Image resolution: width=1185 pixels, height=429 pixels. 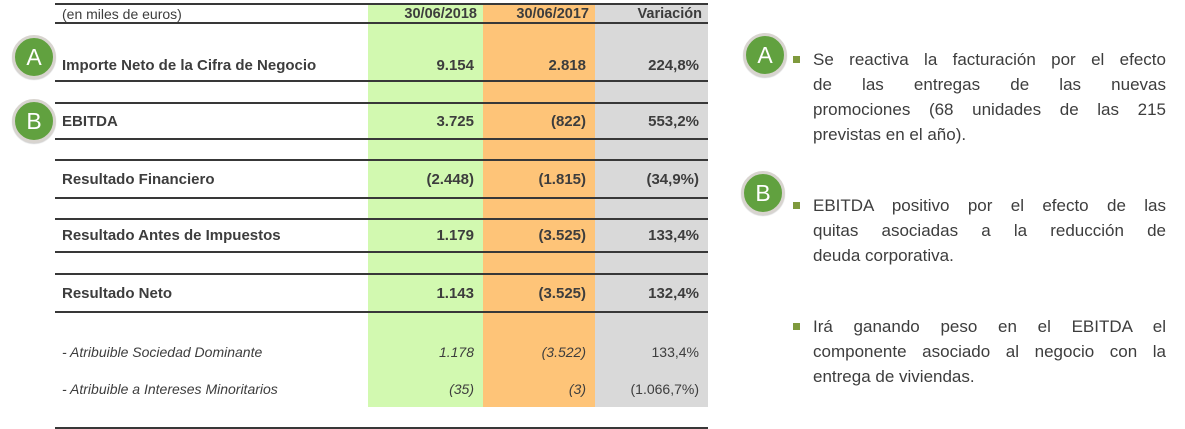 I want to click on row-label: Importe Neto de la Cifra de Negocio, so click(x=189, y=65).